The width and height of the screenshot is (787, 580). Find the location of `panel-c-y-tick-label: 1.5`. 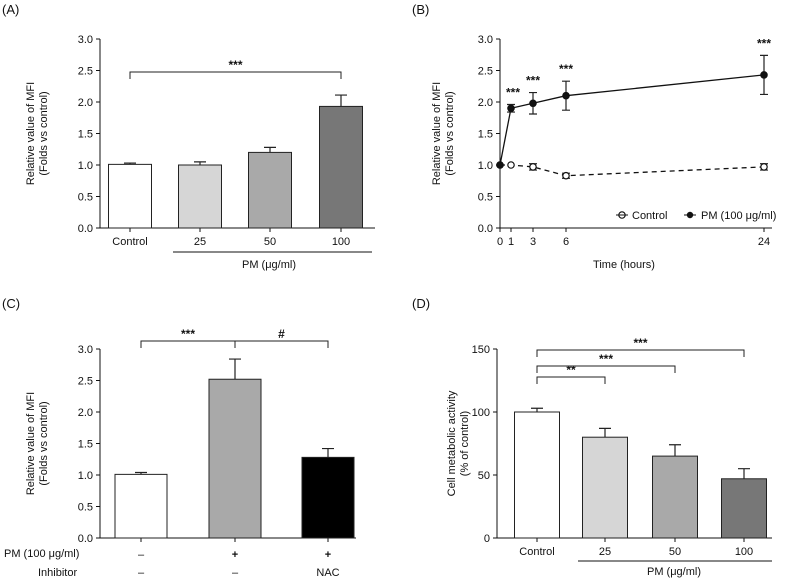

panel-c-y-tick-label: 1.5 is located at coordinates (85, 445).